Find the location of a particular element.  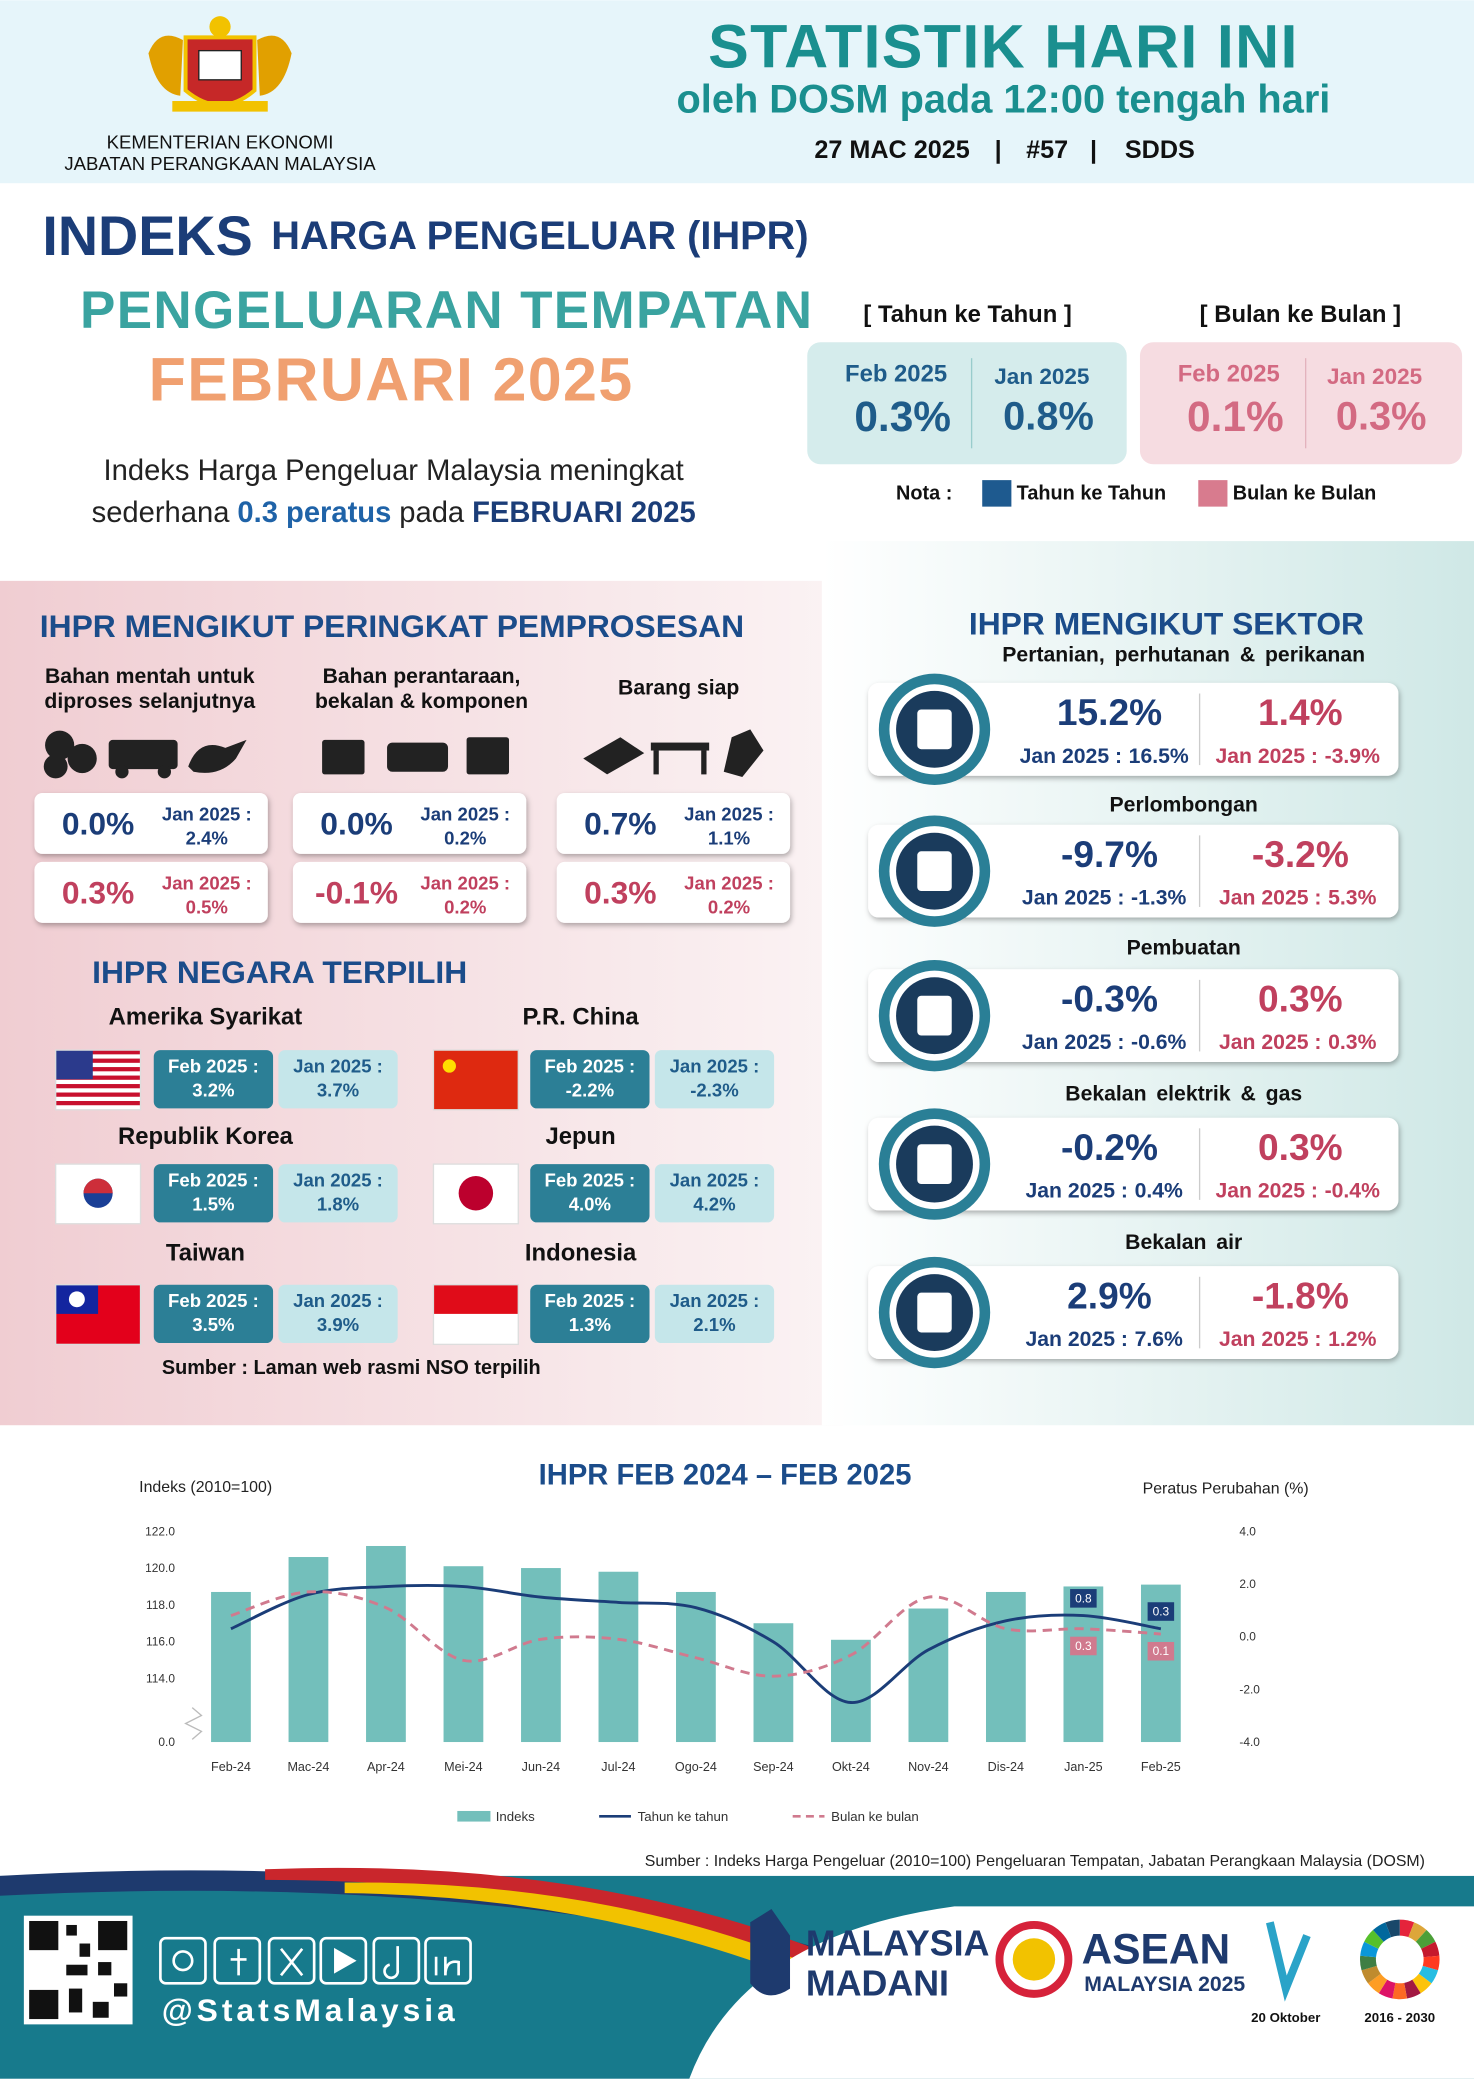

sector-name: Bekalan elektrik & gas is located at coordinates (1183, 1093).